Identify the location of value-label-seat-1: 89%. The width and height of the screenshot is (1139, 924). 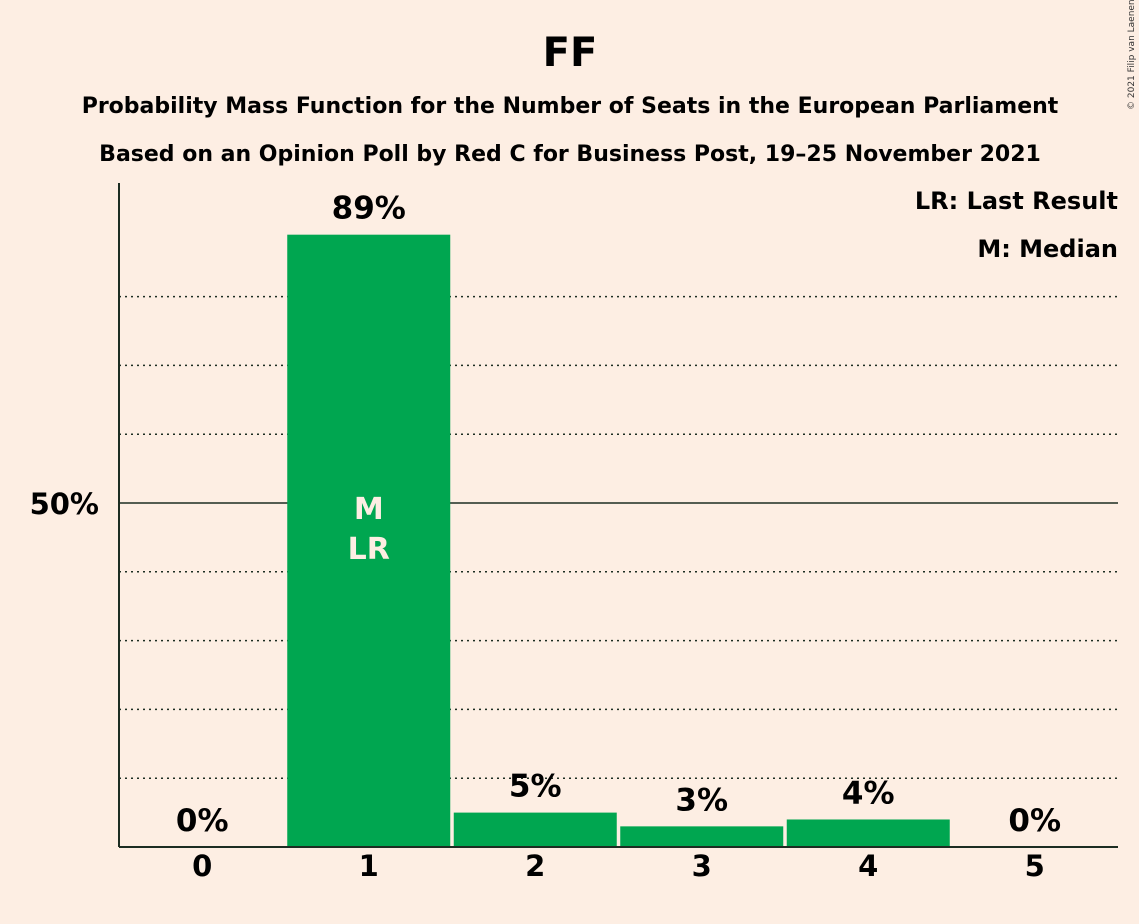
(369, 209).